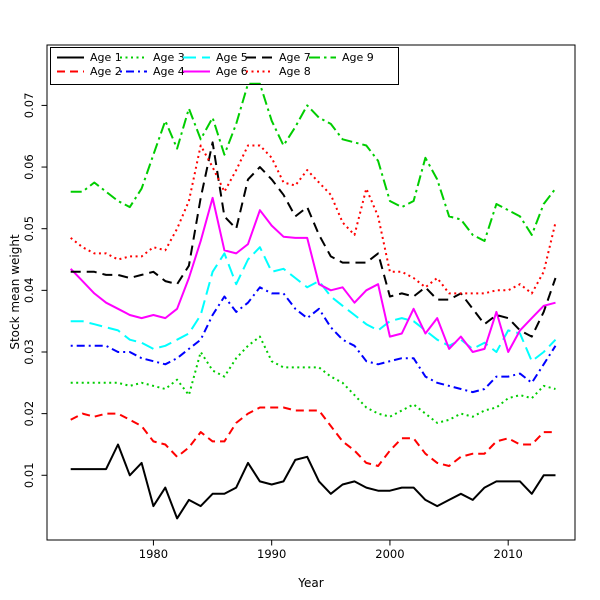  What do you see at coordinates (106, 71) in the screenshot?
I see `legend-label-age-2: Age 2` at bounding box center [106, 71].